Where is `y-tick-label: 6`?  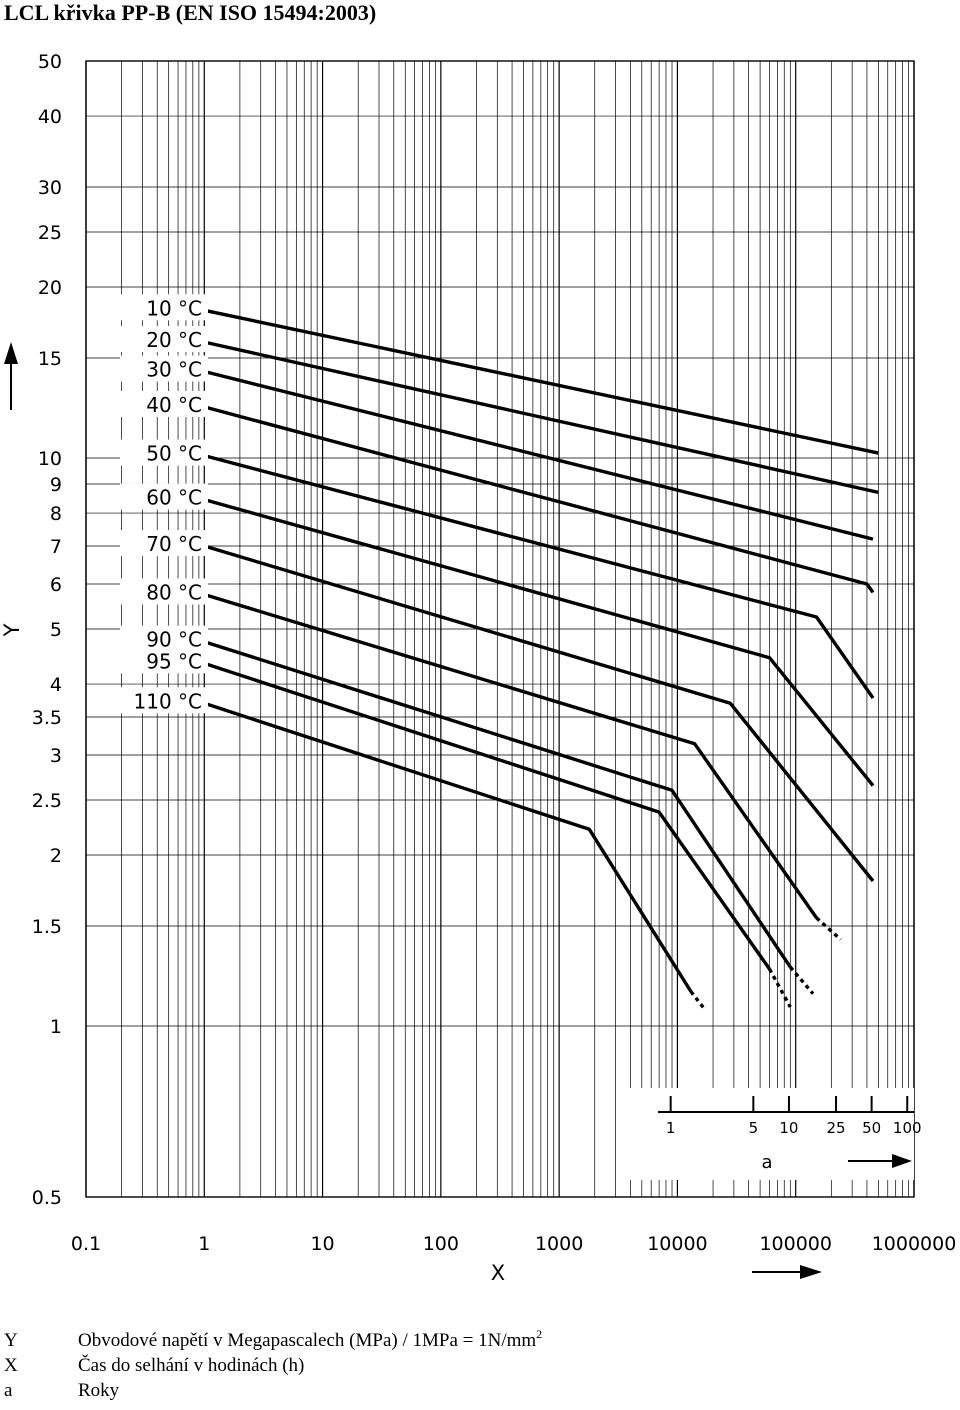
y-tick-label: 6 is located at coordinates (56, 585).